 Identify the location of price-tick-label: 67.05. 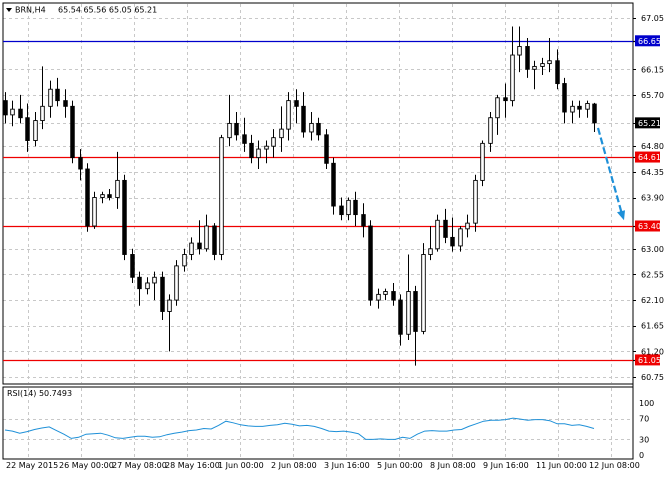
(652, 18).